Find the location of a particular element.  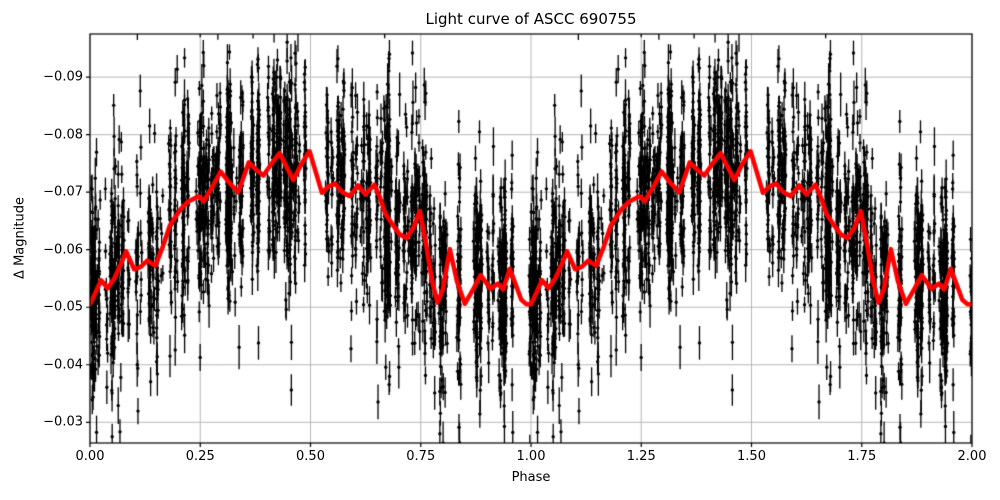

y-tick-label: −0.07 is located at coordinates (63, 192).